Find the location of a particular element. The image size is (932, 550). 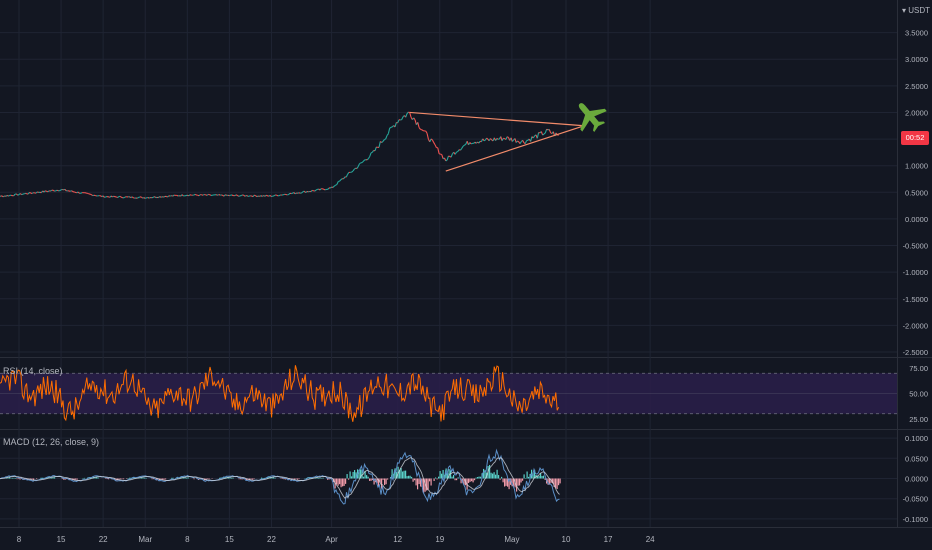

x-tick-label: 19 is located at coordinates (439, 539).